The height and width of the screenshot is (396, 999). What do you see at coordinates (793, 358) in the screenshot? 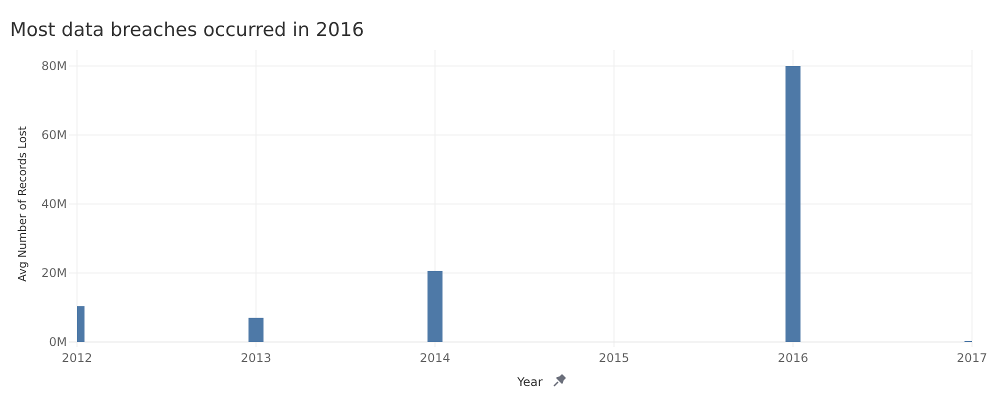
I see `x-tick-label: 2016` at bounding box center [793, 358].